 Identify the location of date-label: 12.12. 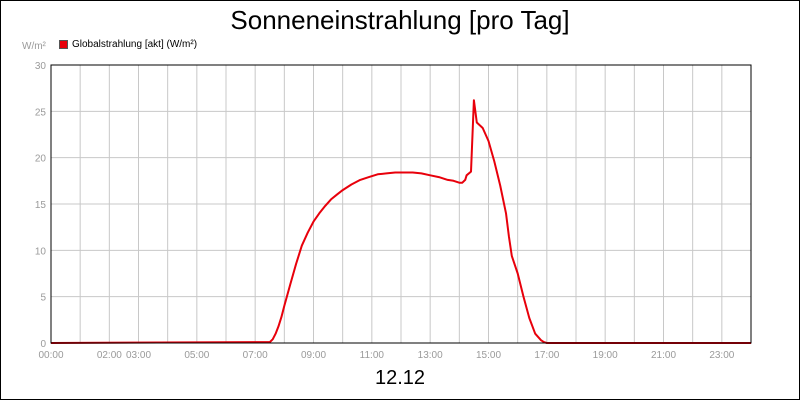
(400, 378).